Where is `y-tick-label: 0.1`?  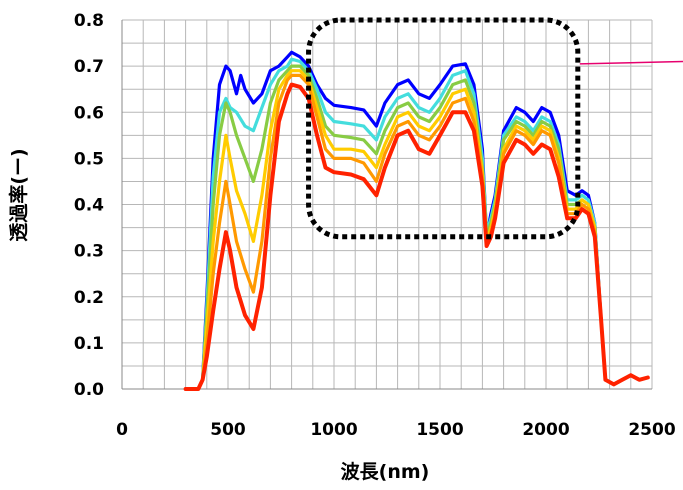 y-tick-label: 0.1 is located at coordinates (89, 344).